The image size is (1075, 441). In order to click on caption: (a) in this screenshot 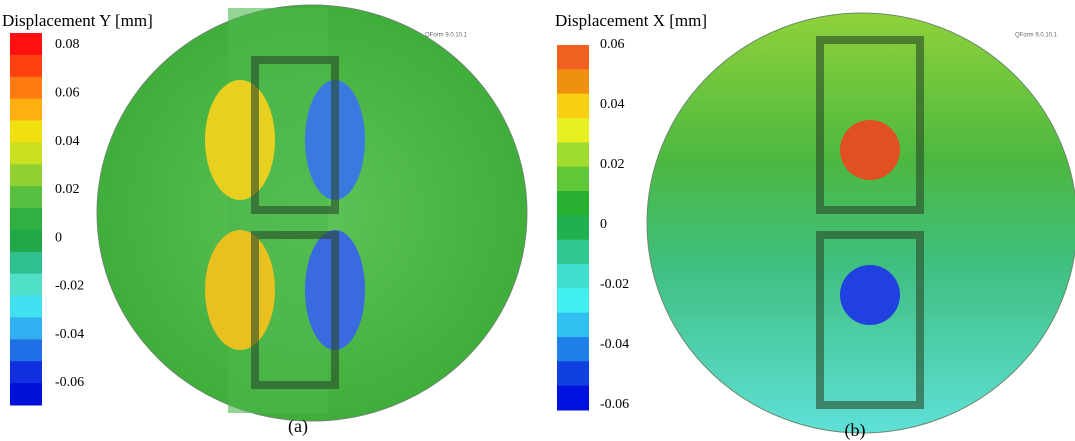, I will do `click(298, 426)`.